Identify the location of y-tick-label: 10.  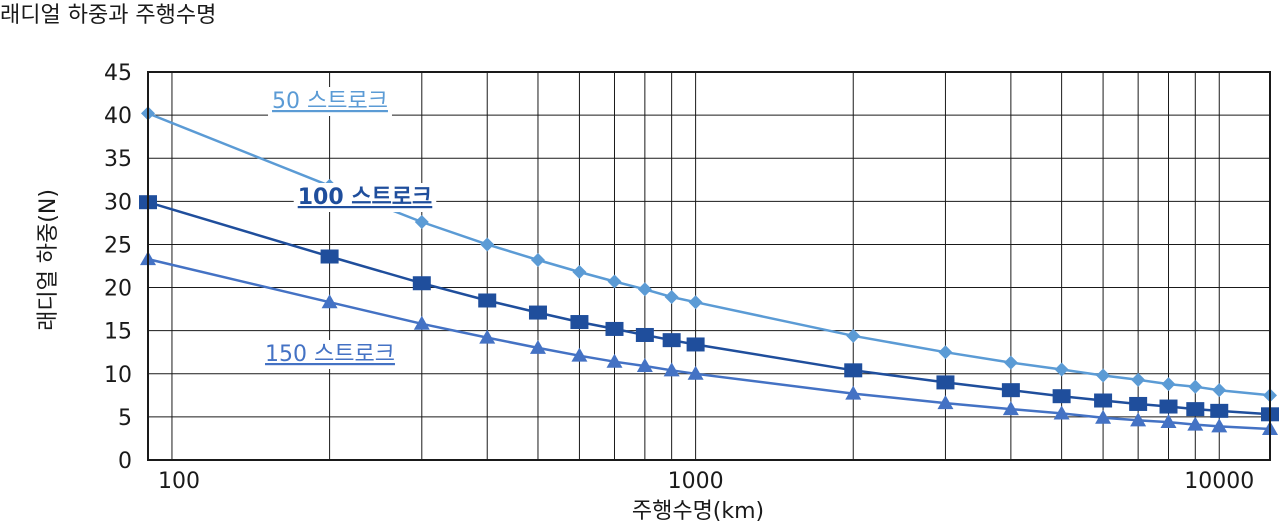
(118, 375).